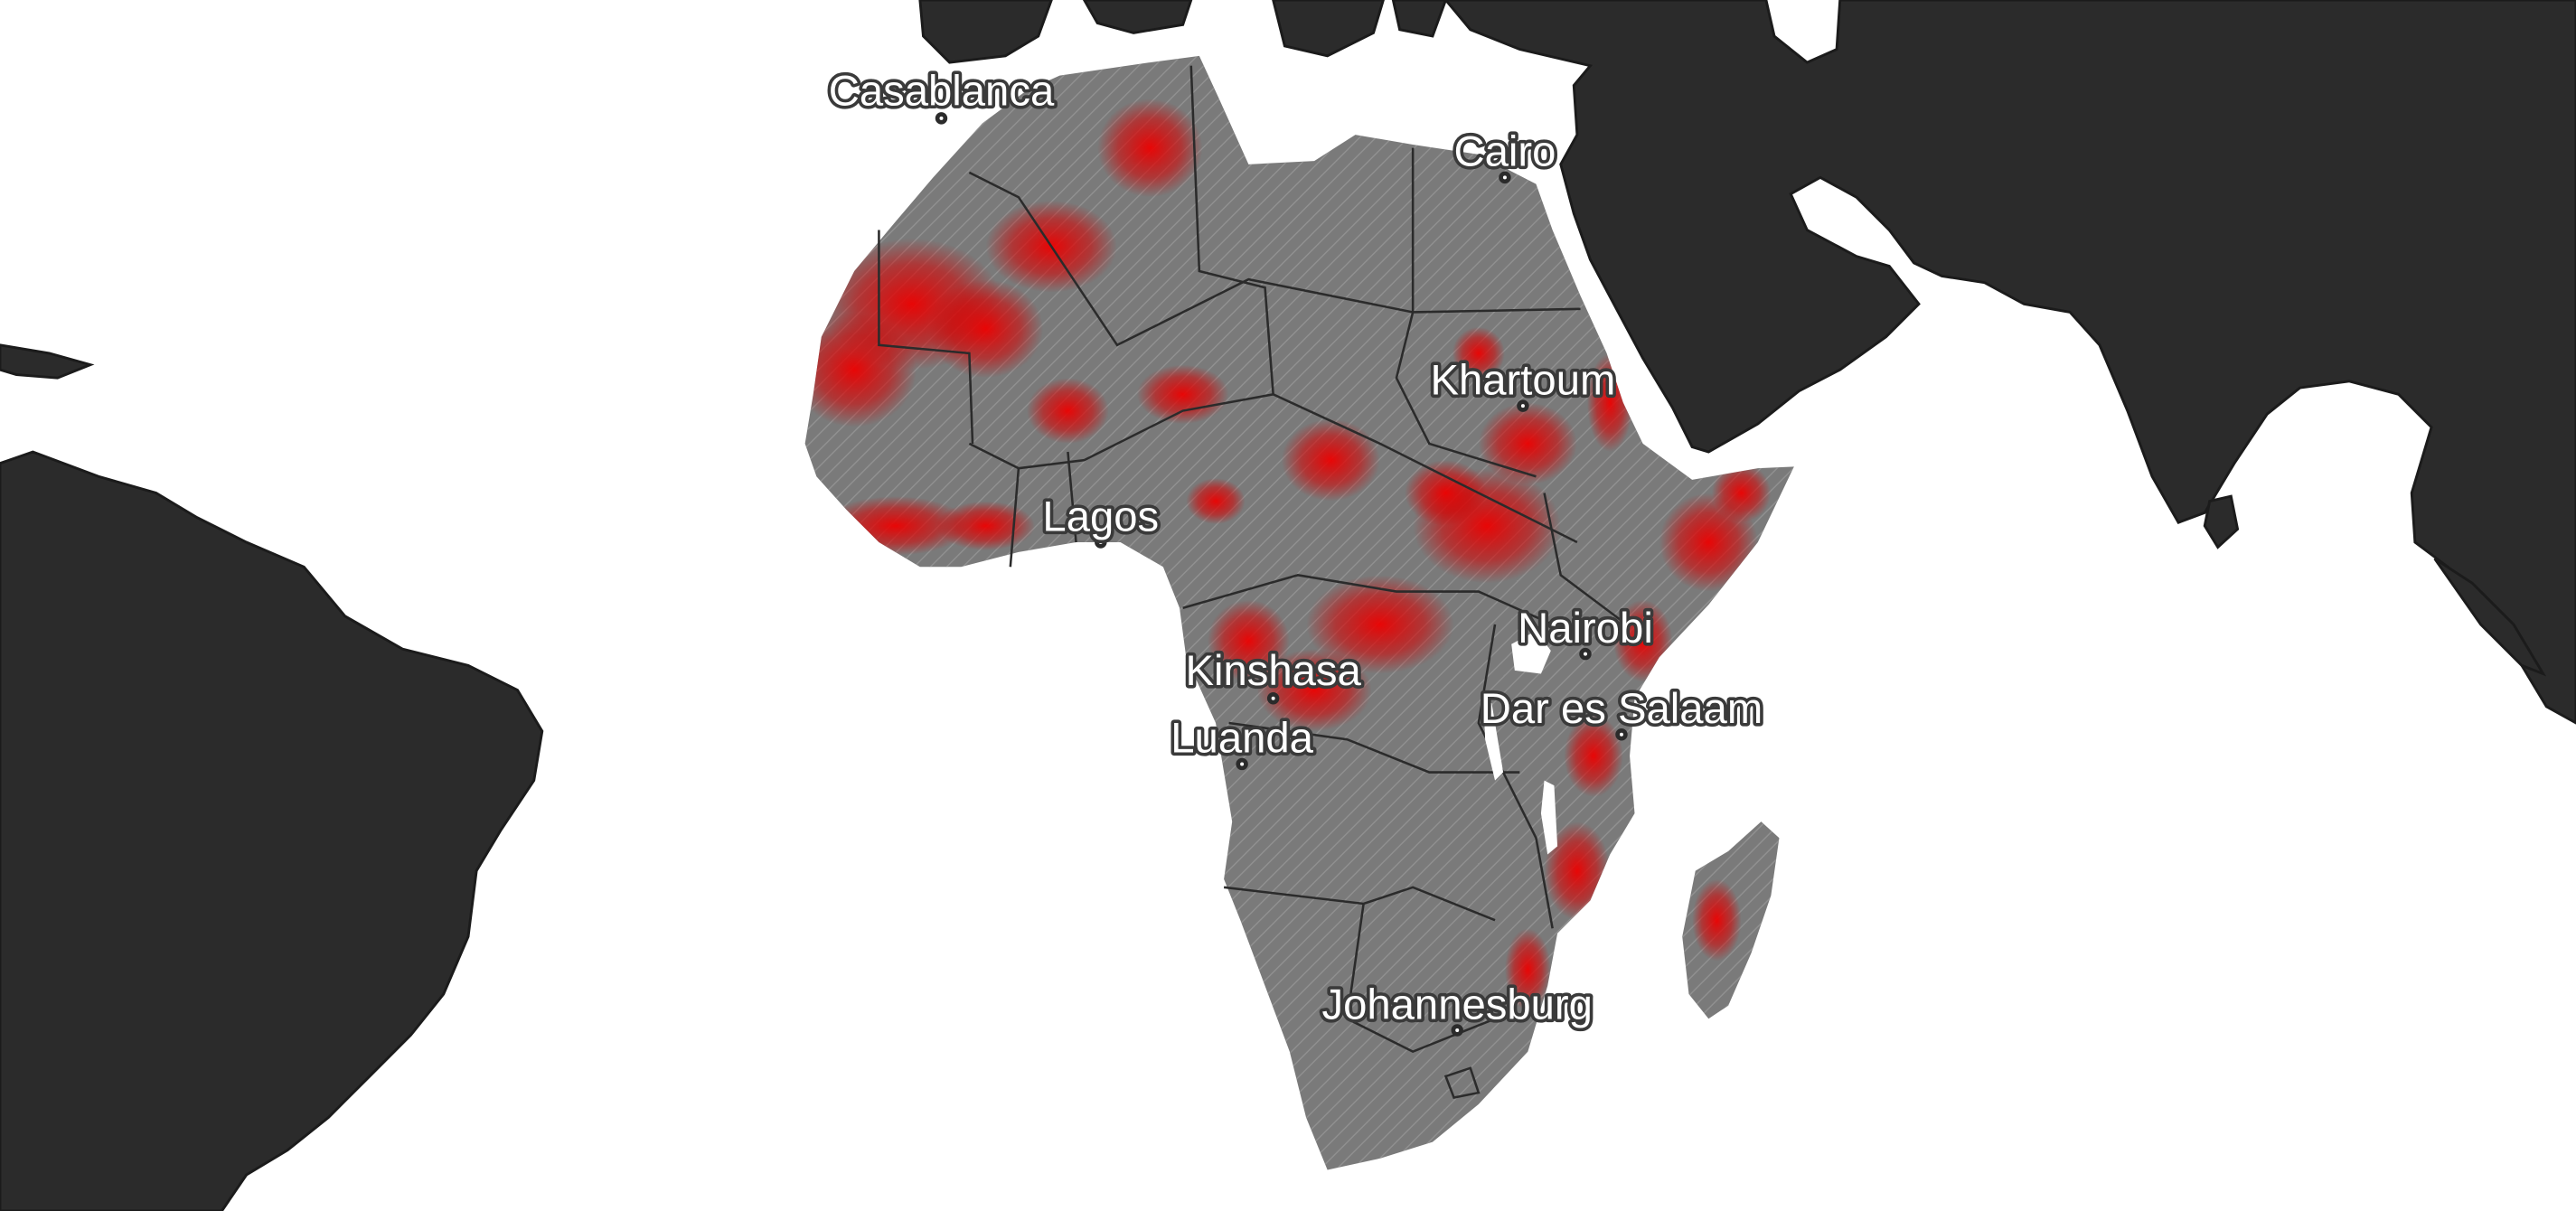 Image resolution: width=2576 pixels, height=1211 pixels. I want to click on sri-lanka, so click(2221, 521).